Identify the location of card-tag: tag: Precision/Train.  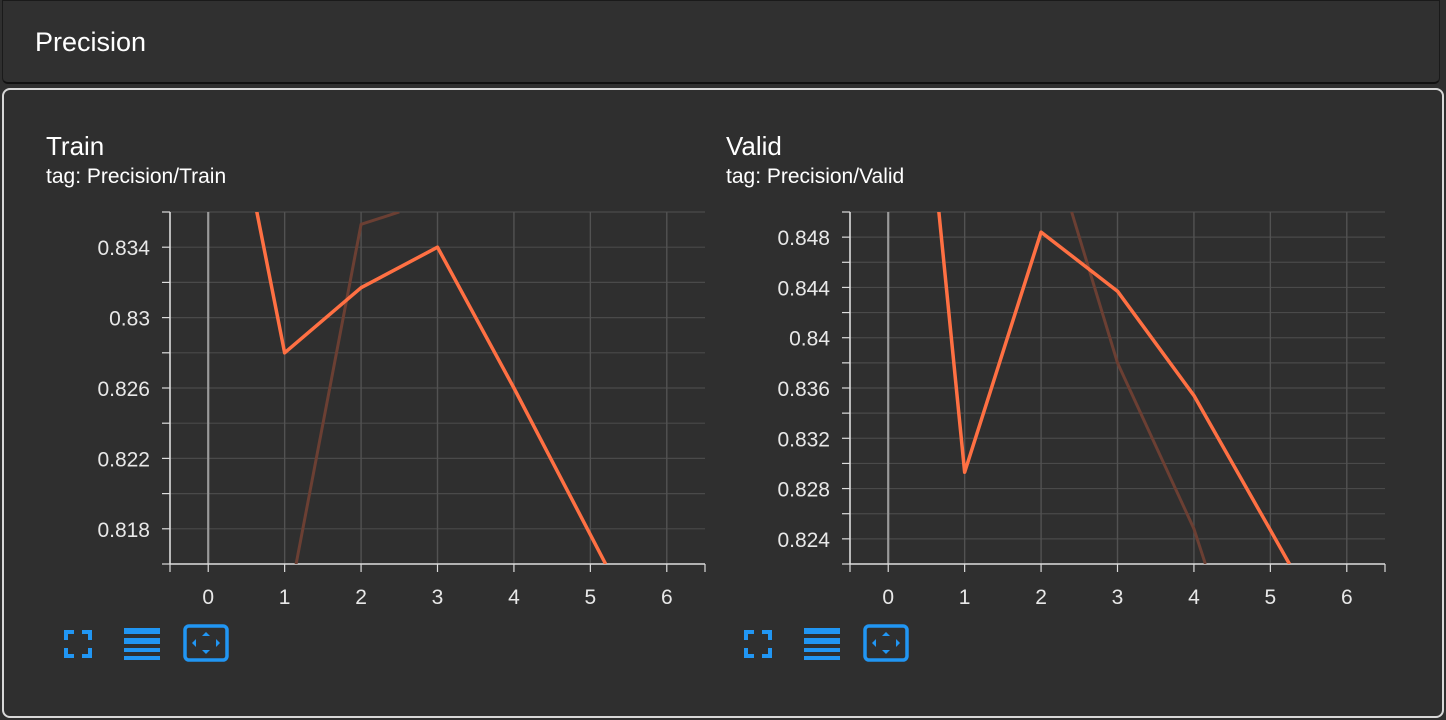
(136, 176).